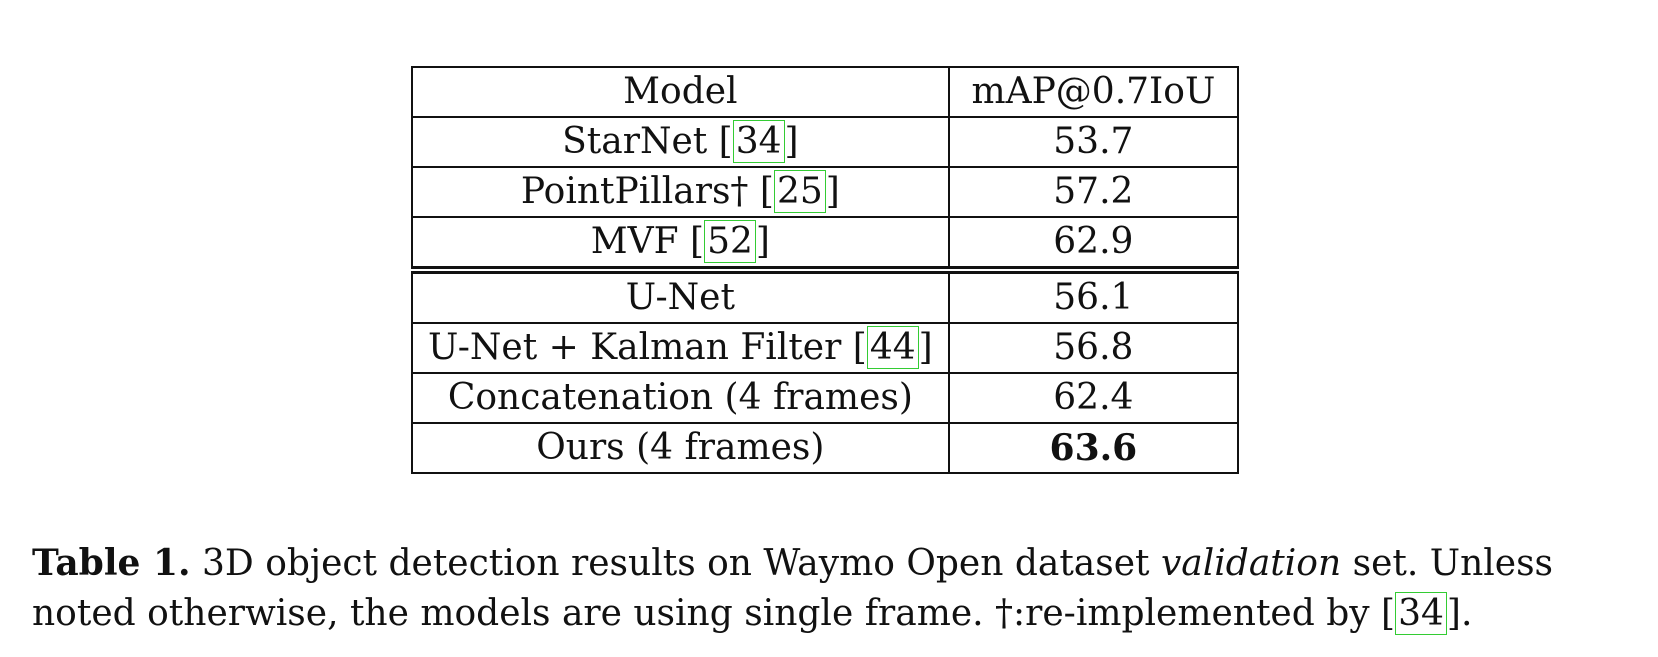 Image resolution: width=1658 pixels, height=657 pixels. I want to click on table-row: Concatenation (4 frames) 62.4, so click(825, 398).